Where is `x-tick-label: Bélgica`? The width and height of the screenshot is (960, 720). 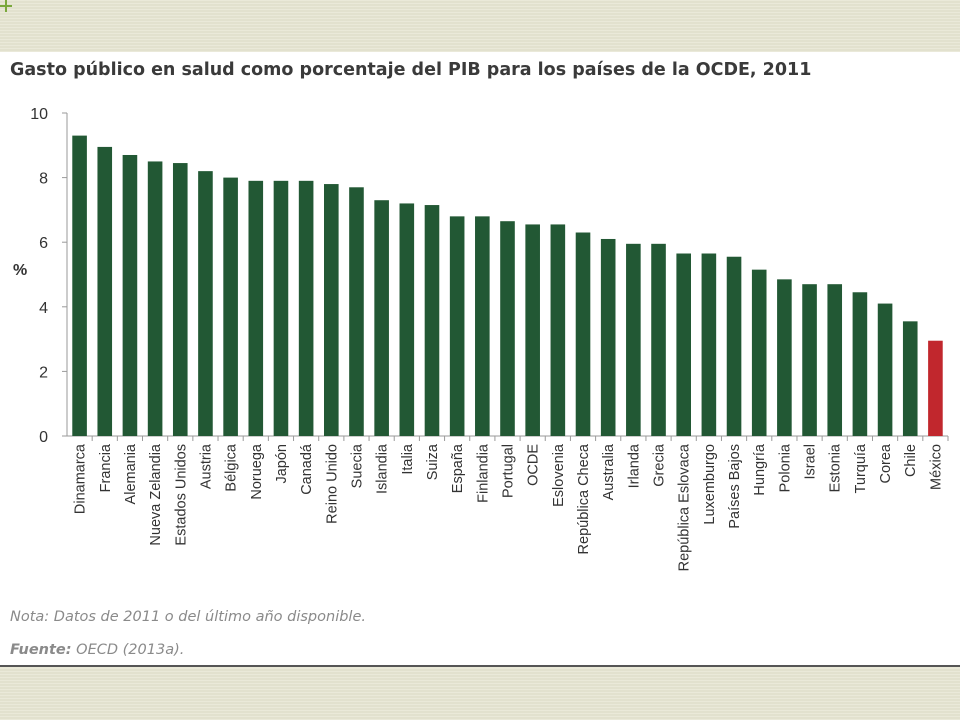 x-tick-label: Bélgica is located at coordinates (232, 467).